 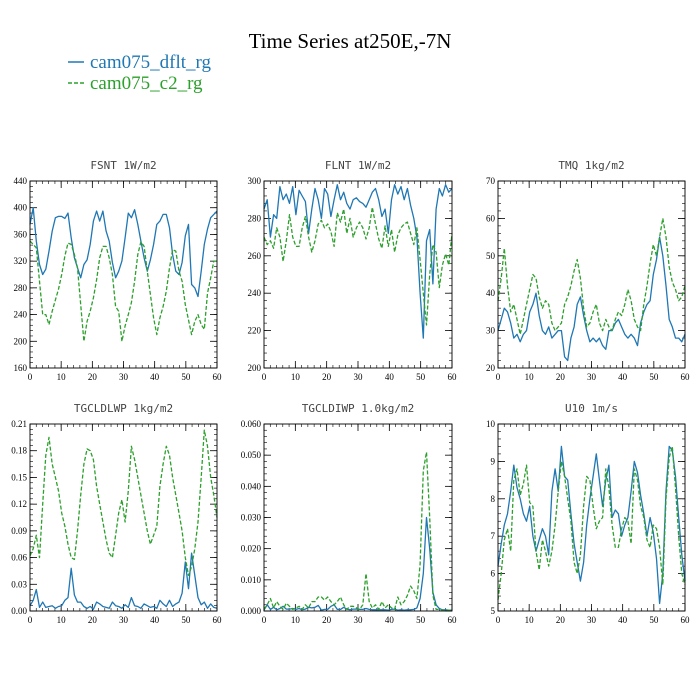 I want to click on y-tick-label: 0.060, so click(x=251, y=424).